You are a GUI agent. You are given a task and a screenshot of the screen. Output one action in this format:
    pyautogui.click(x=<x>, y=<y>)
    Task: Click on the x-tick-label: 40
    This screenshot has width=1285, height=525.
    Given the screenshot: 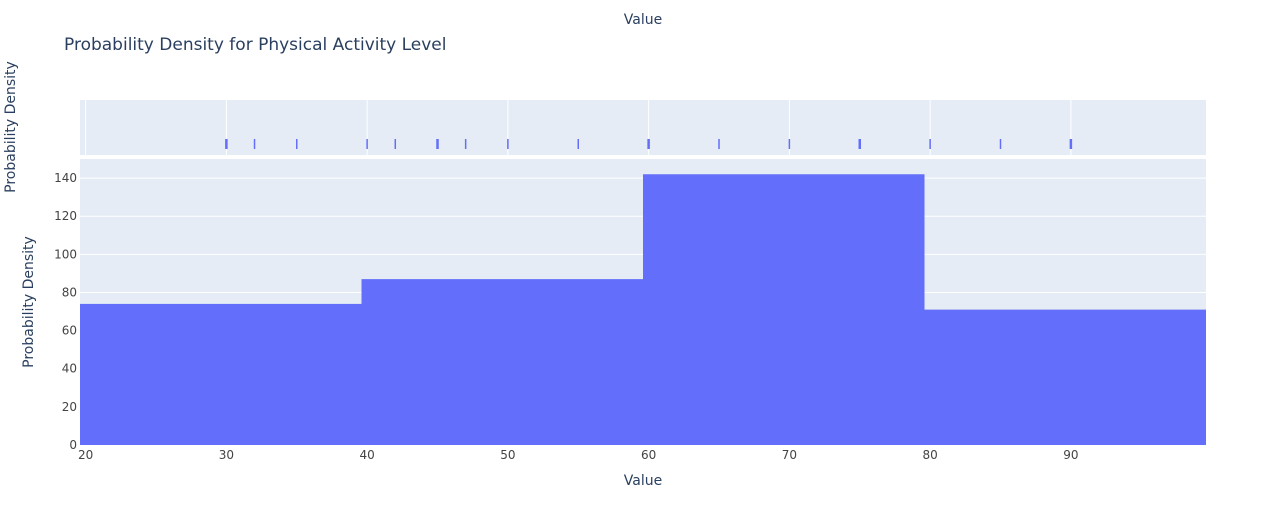 What is the action you would take?
    pyautogui.click(x=366, y=455)
    